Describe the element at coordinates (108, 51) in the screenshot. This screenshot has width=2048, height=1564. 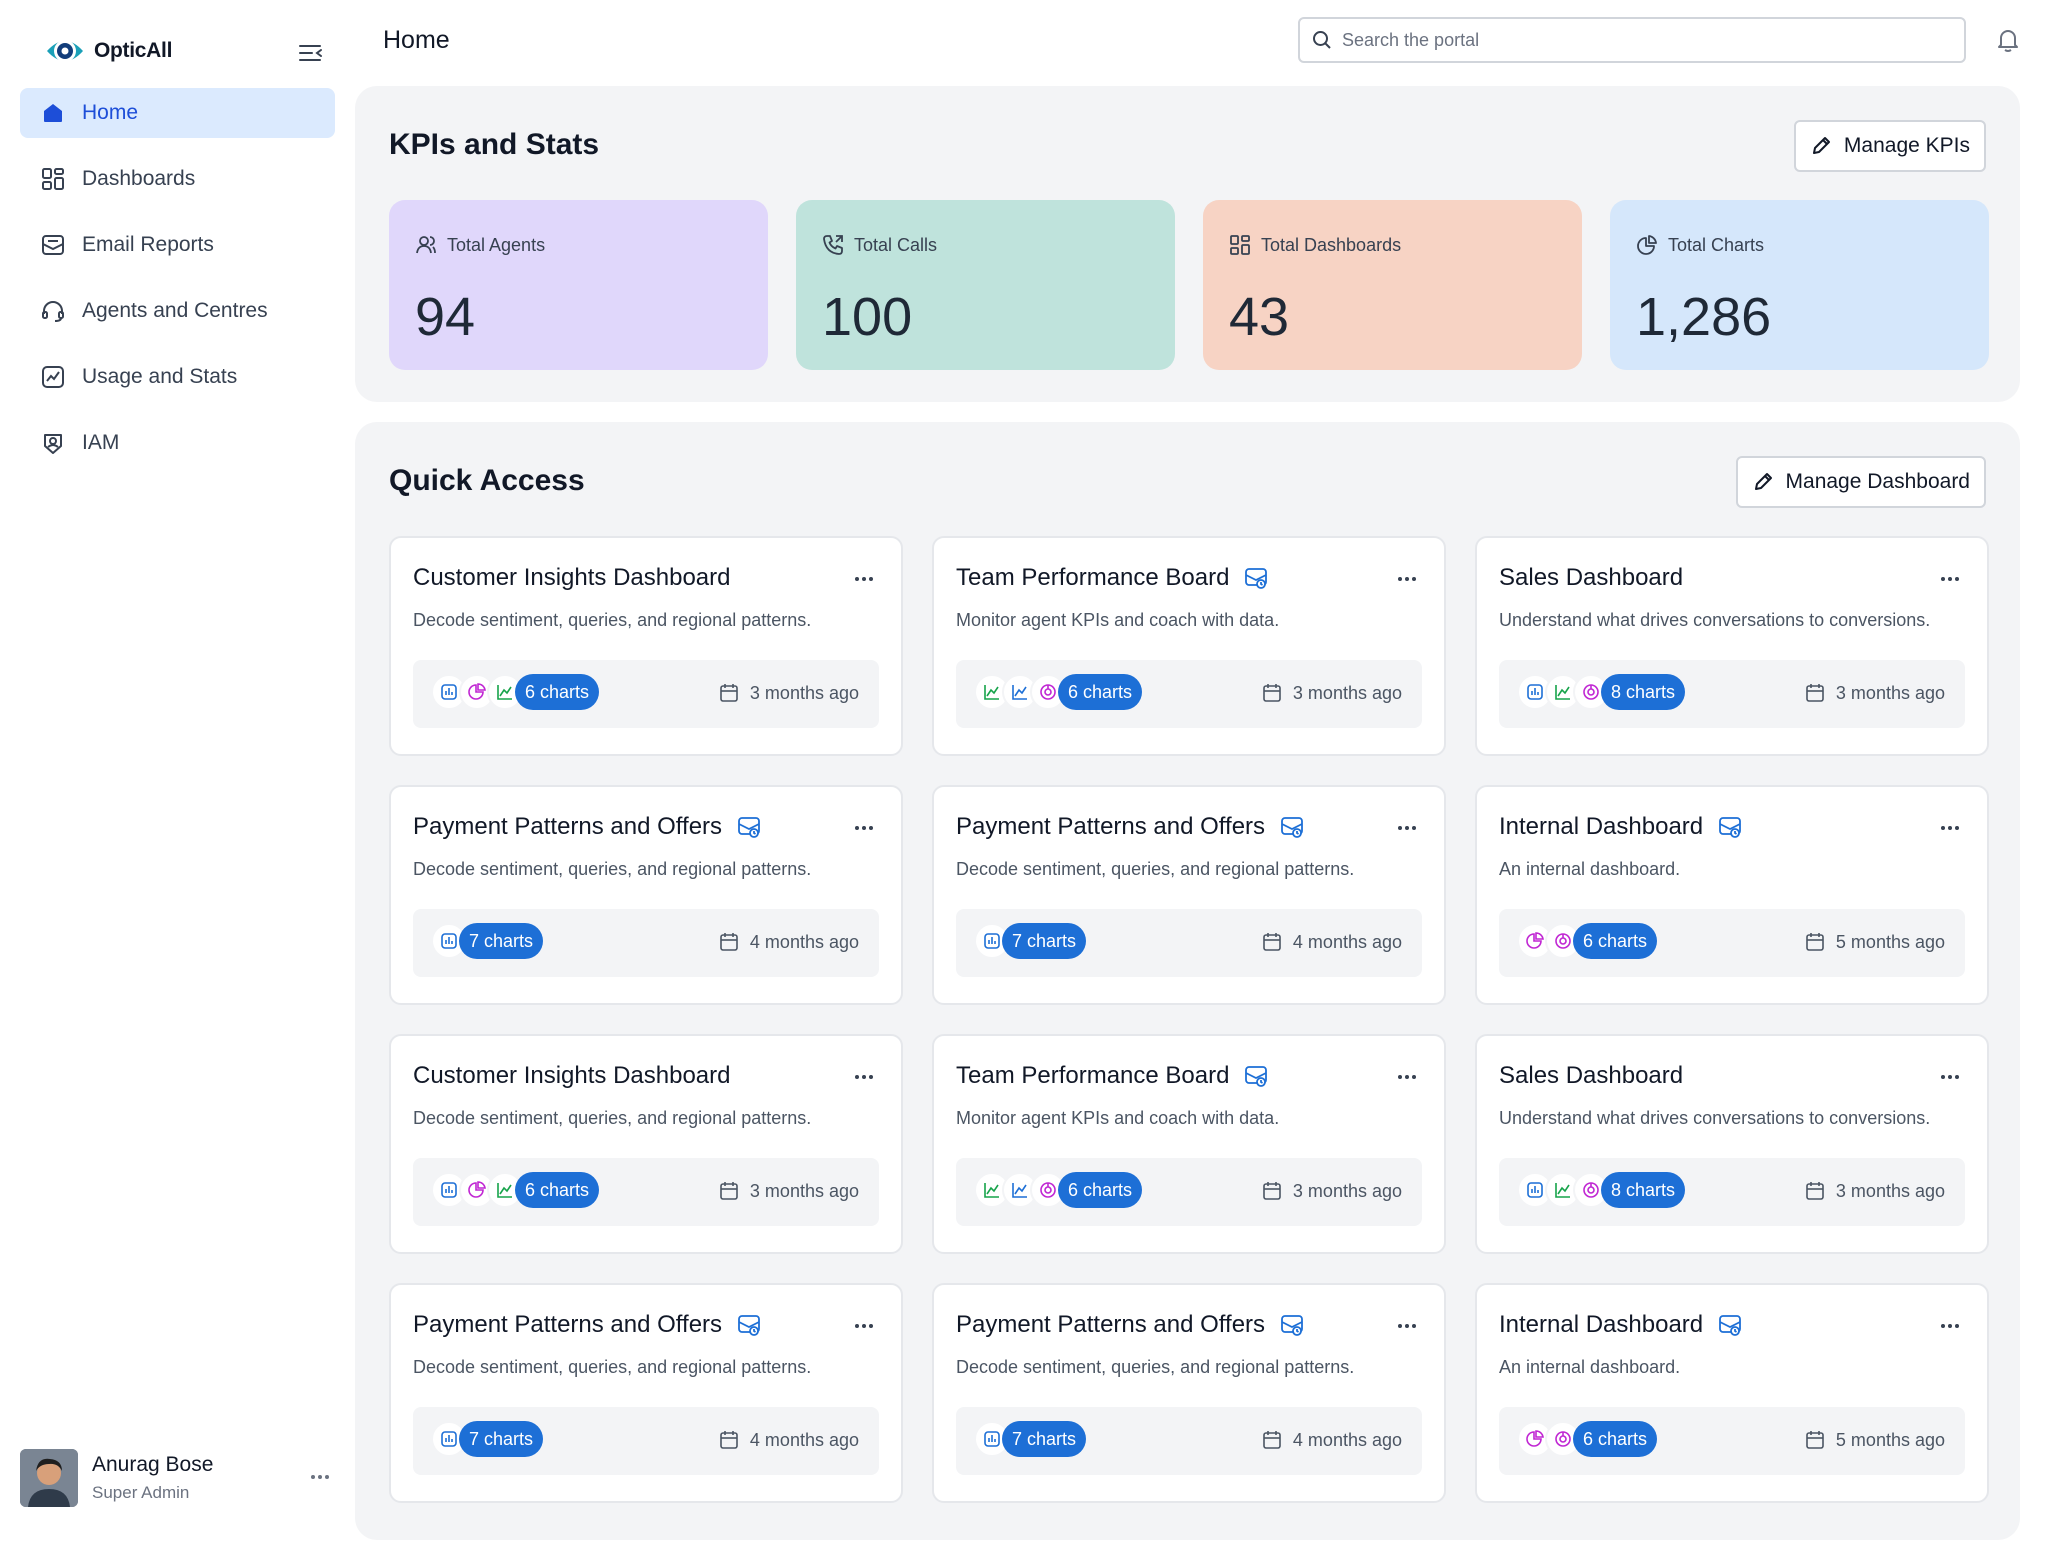
I see `app-logo: OpticAll` at that location.